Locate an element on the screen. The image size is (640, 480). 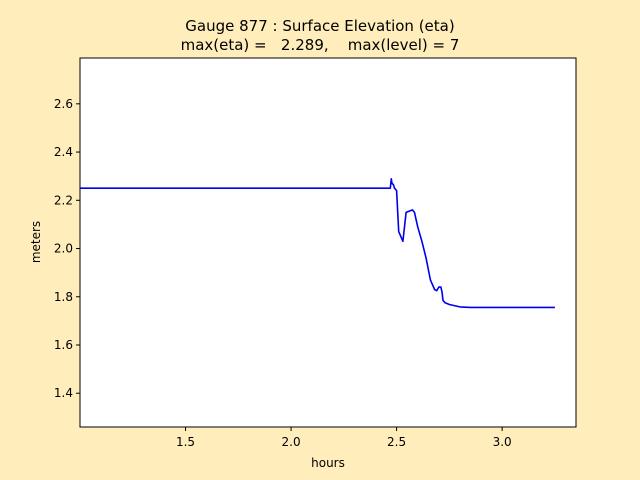
y-tick-label: 1.4 is located at coordinates (63, 393).